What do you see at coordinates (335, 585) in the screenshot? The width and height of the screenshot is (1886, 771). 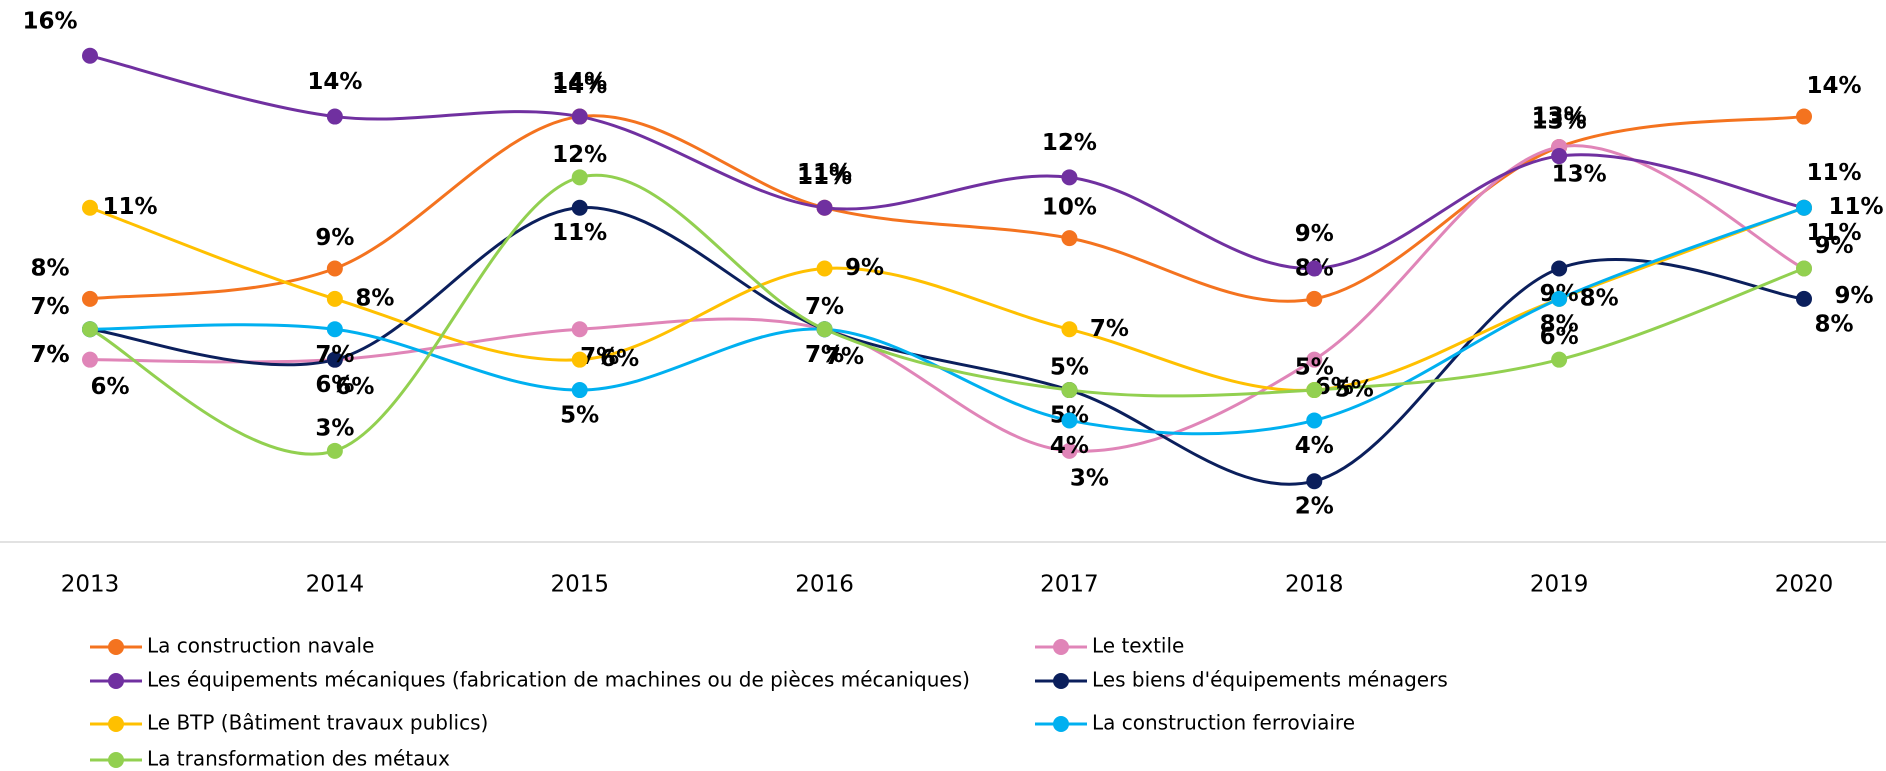 I see `x-tick-label: 2014` at bounding box center [335, 585].